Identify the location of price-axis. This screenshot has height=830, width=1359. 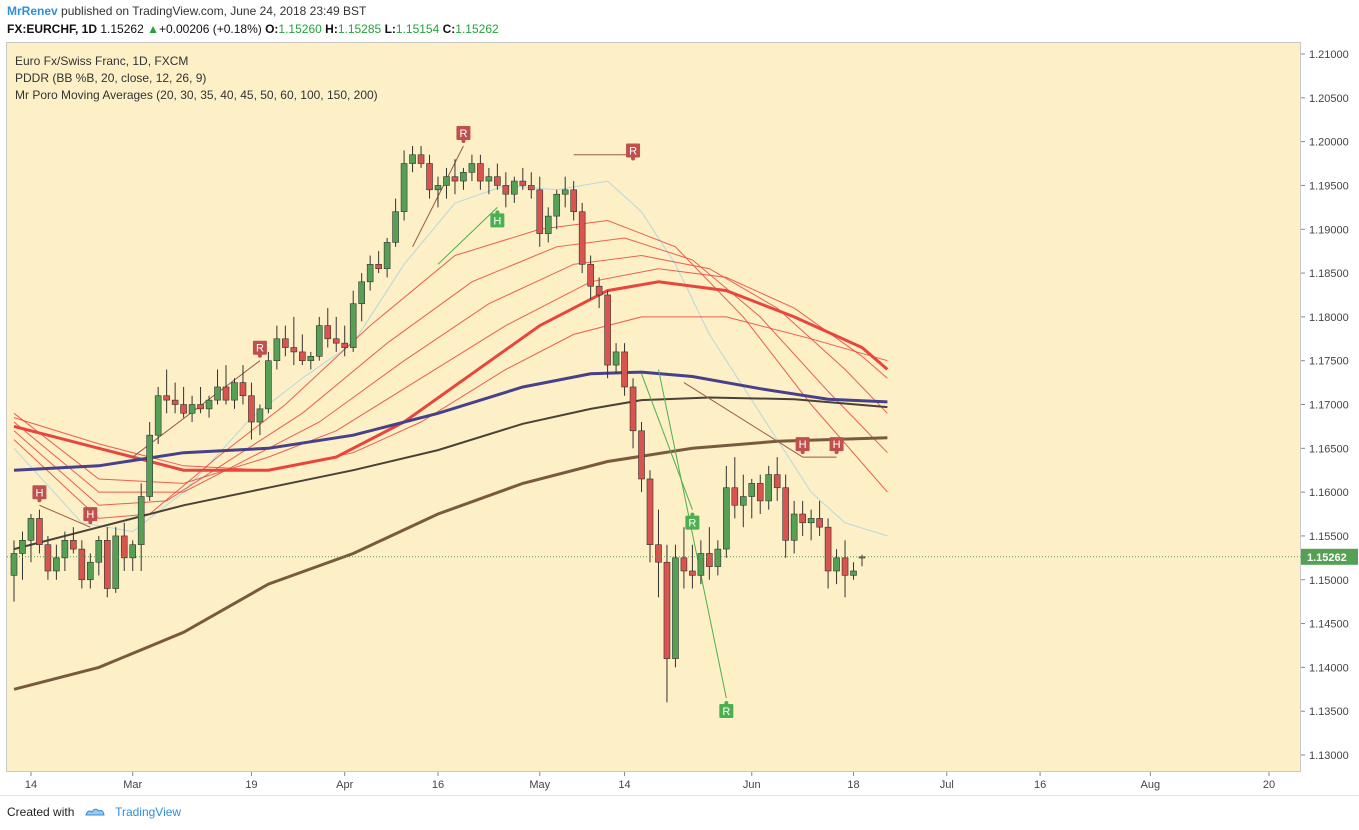
(1330, 407).